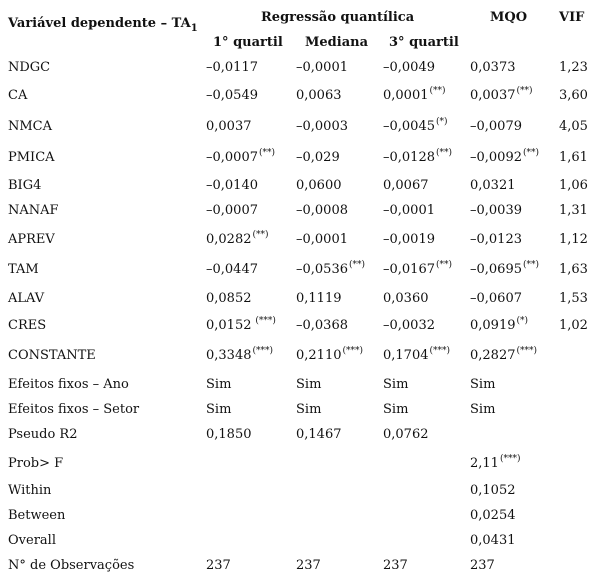 This screenshot has height=581, width=596. I want to click on value-med: –0,0008, so click(322, 210).